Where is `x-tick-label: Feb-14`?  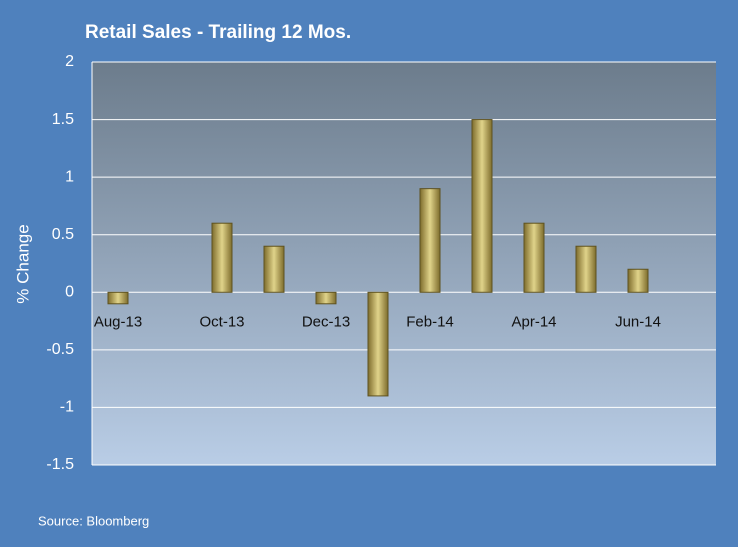 x-tick-label: Feb-14 is located at coordinates (430, 321).